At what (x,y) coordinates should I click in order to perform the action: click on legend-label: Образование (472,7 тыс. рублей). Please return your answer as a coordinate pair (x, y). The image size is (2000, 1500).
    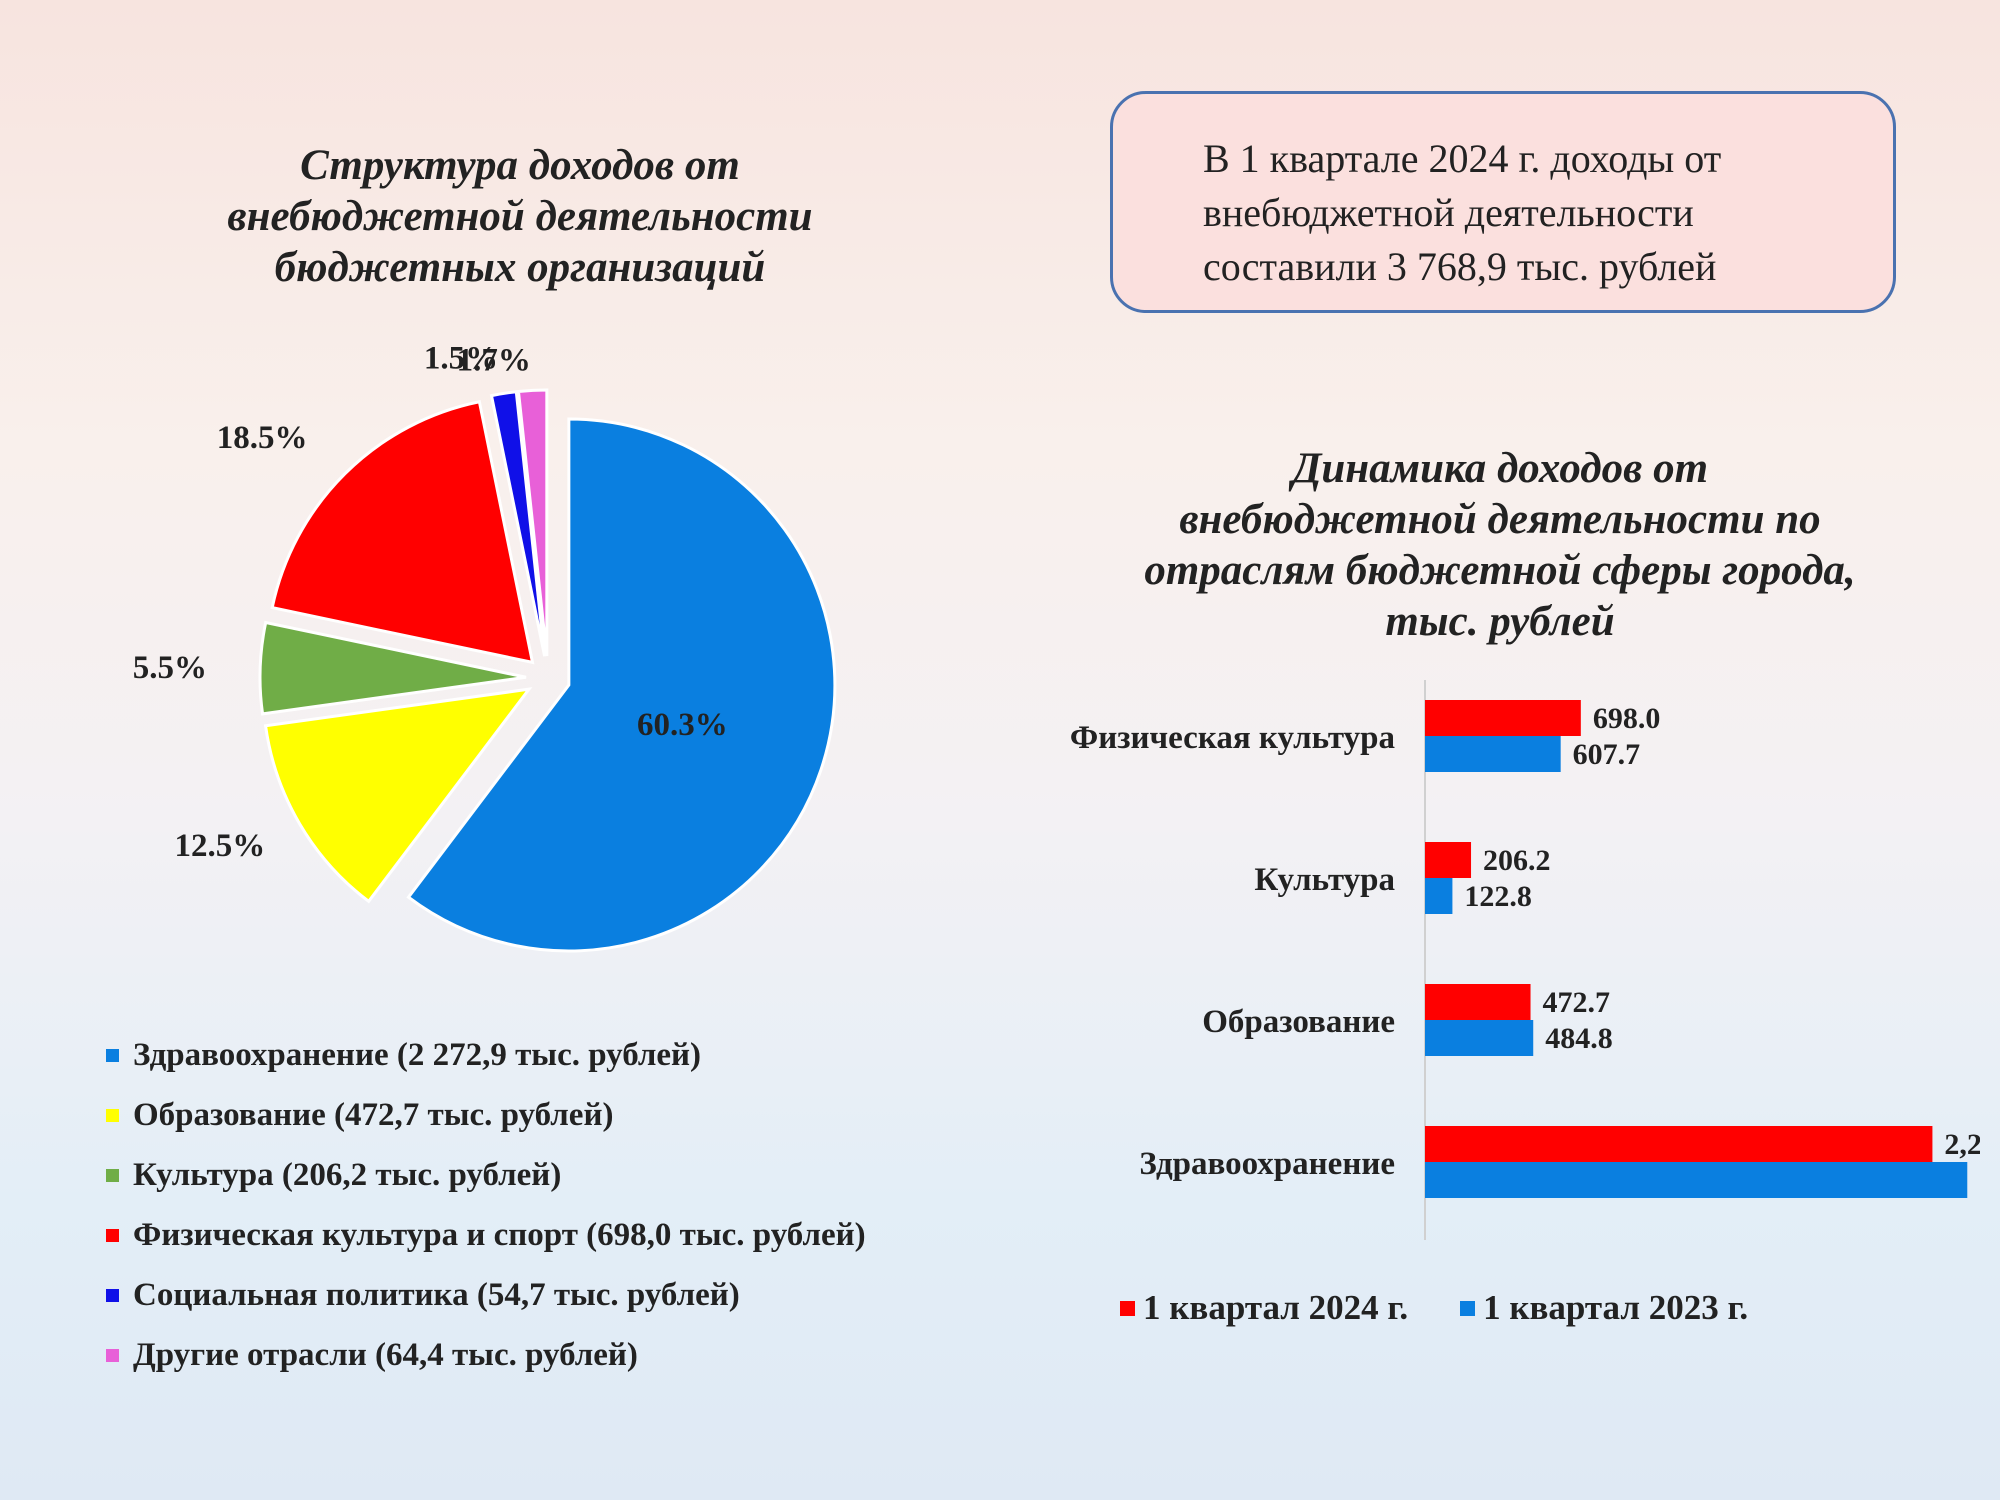
    Looking at the image, I should click on (373, 1114).